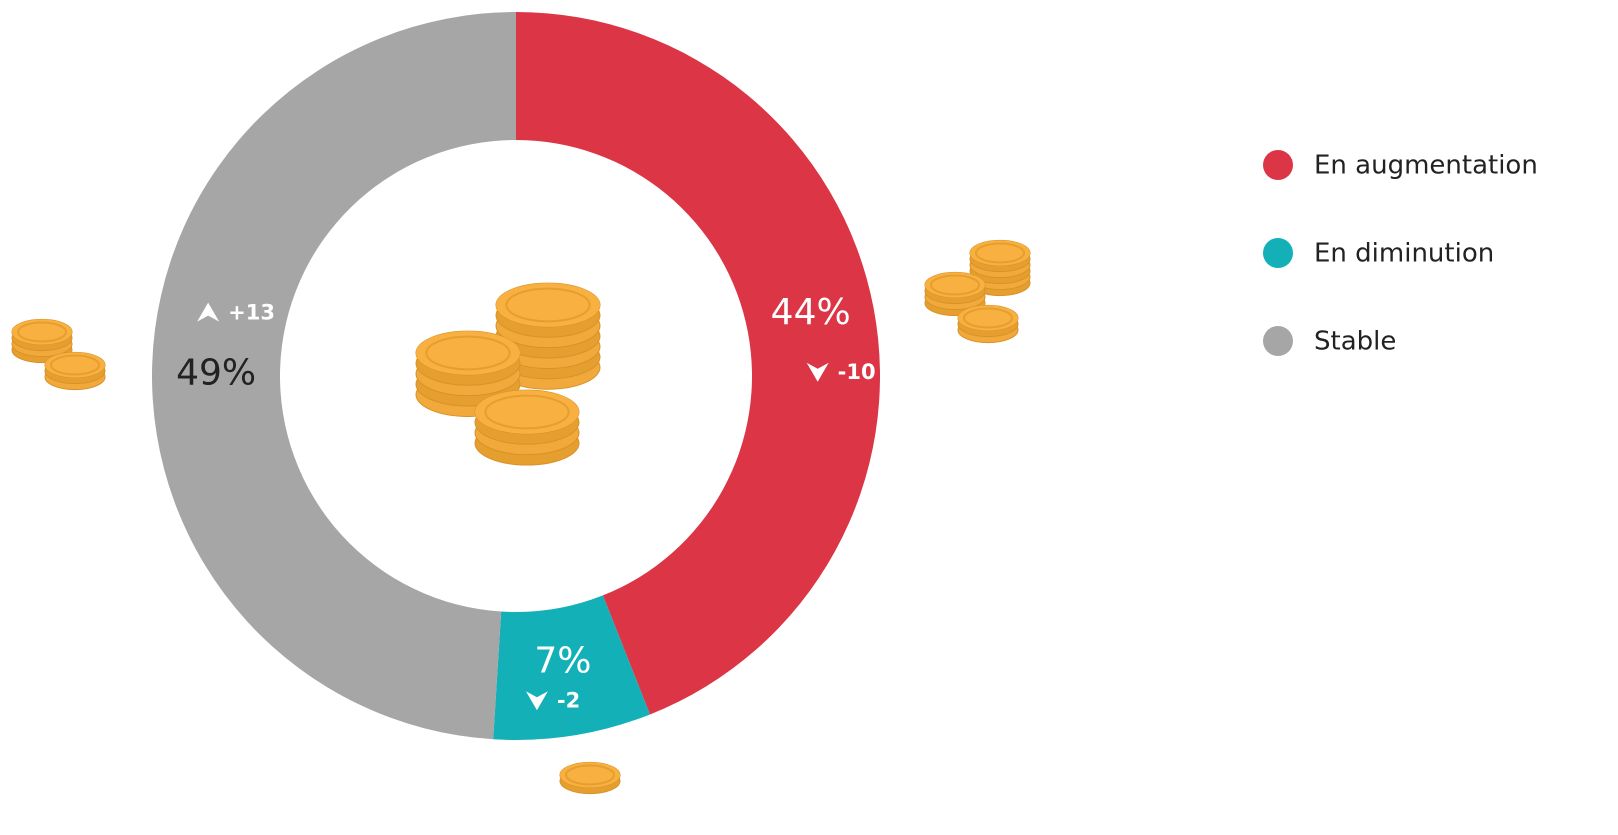 This screenshot has width=1618, height=835. What do you see at coordinates (562, 660) in the screenshot?
I see `value-label: 7%` at bounding box center [562, 660].